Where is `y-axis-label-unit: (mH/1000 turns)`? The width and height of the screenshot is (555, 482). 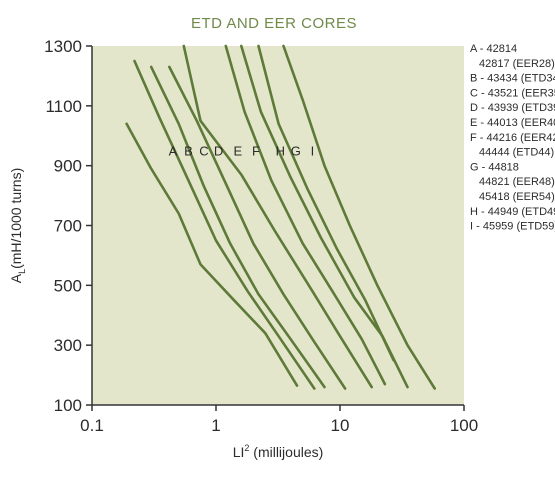
y-axis-label-unit: (mH/1000 turns) is located at coordinates (16, 218).